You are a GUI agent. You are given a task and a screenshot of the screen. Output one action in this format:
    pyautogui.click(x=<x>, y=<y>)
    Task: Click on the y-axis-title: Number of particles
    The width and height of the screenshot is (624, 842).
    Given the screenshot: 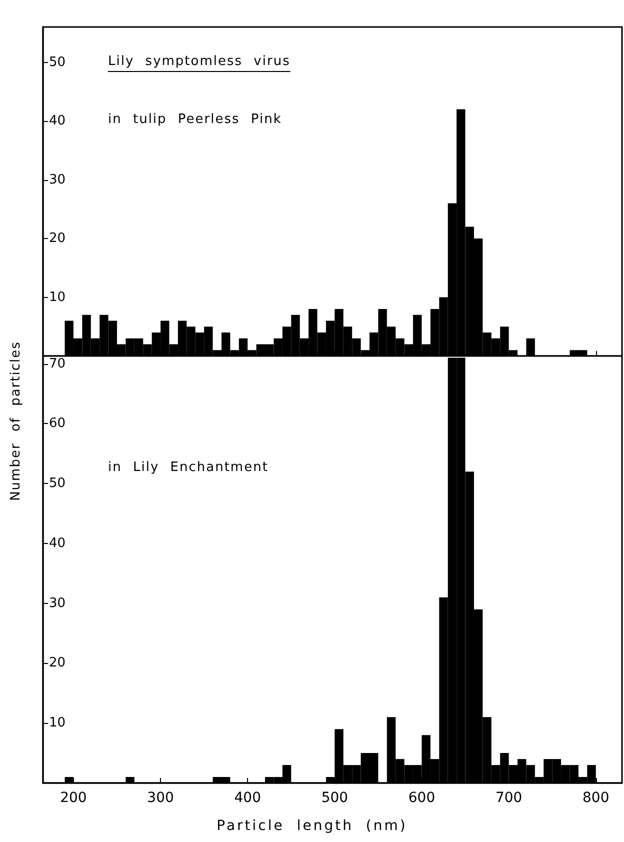 What is the action you would take?
    pyautogui.click(x=16, y=421)
    